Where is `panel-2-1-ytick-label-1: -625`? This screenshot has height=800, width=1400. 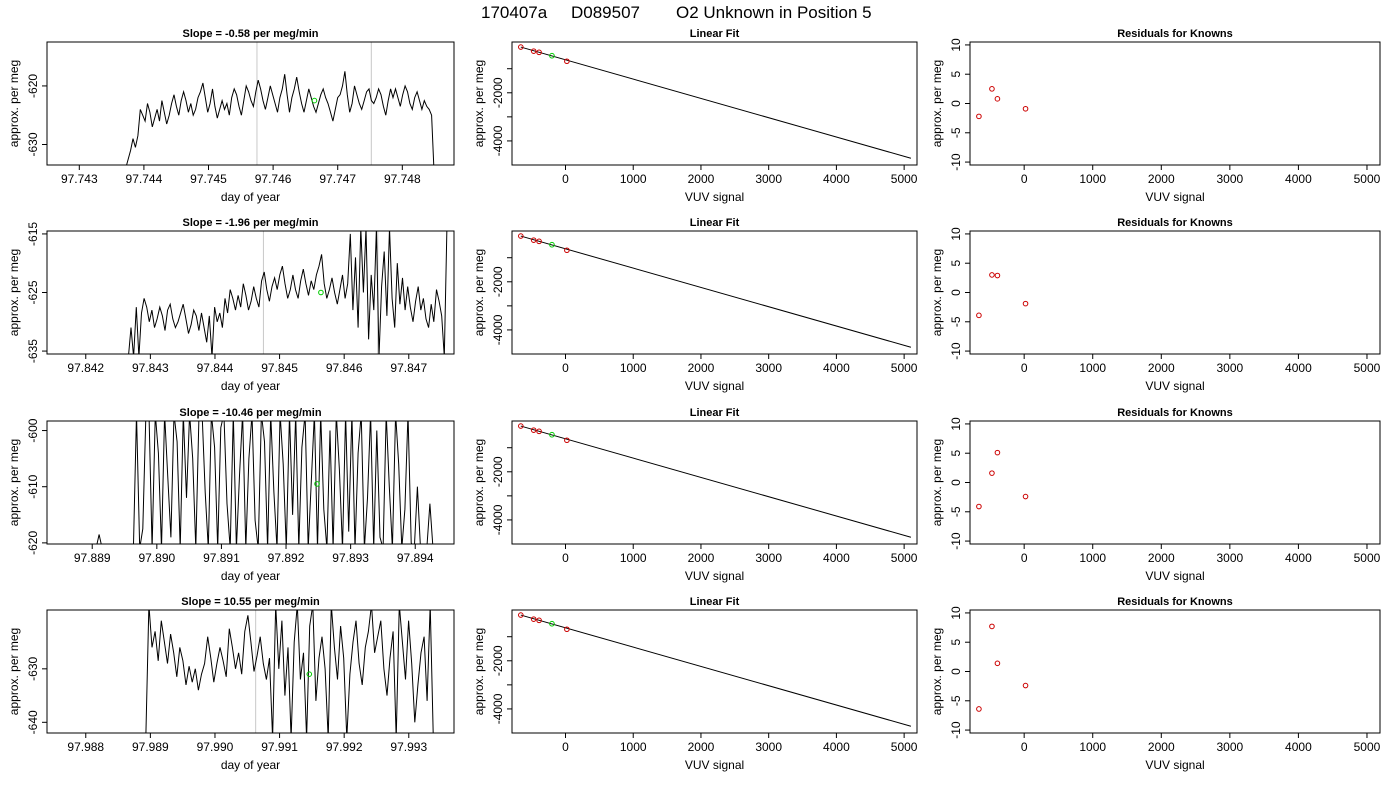
panel-2-1-ytick-label-1: -625 is located at coordinates (33, 292).